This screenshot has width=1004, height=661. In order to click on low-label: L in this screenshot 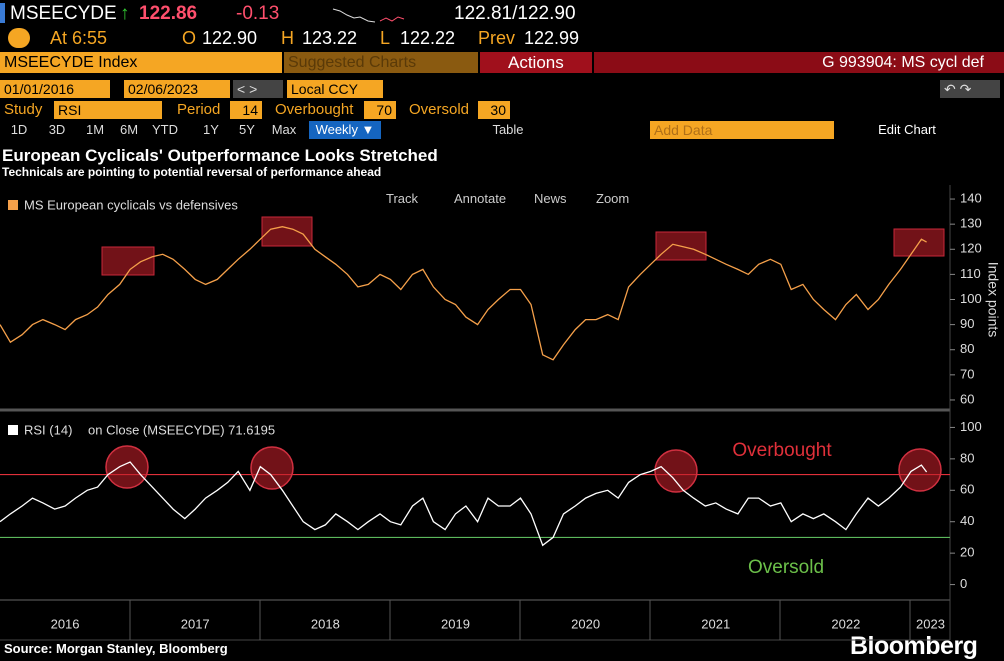, I will do `click(385, 38)`.